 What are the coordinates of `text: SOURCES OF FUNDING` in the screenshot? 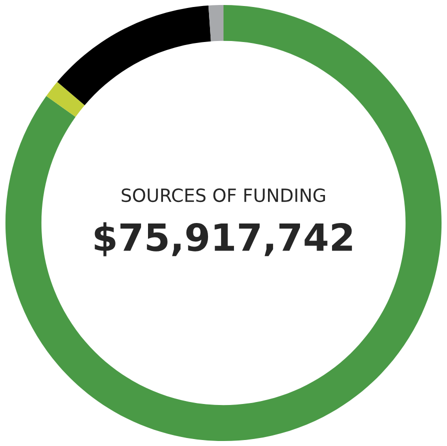 It's located at (223, 195).